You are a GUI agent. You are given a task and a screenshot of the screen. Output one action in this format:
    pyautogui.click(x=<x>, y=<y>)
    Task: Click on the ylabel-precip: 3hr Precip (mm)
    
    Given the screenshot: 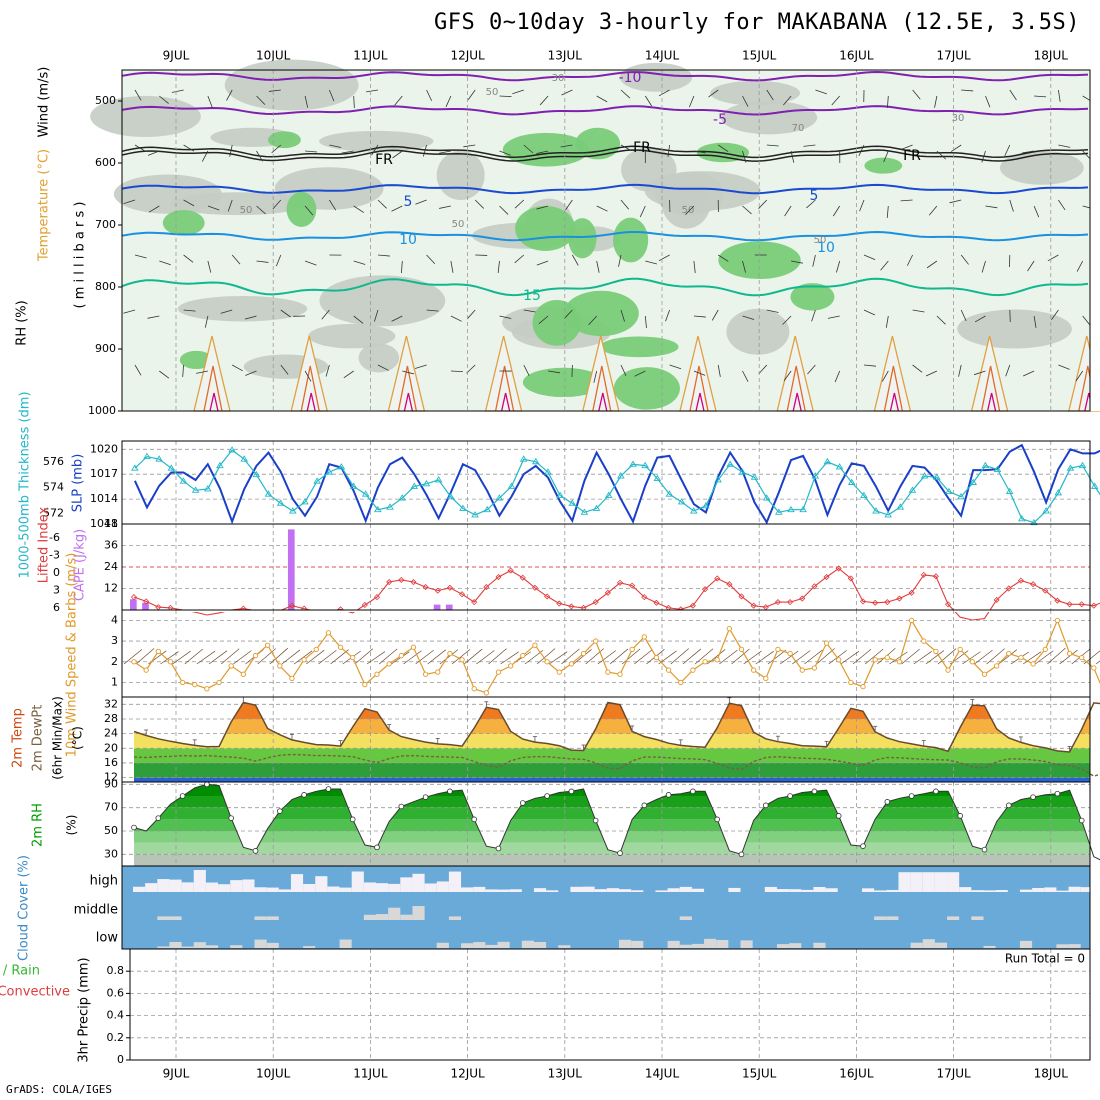 What is the action you would take?
    pyautogui.click(x=84, y=1009)
    